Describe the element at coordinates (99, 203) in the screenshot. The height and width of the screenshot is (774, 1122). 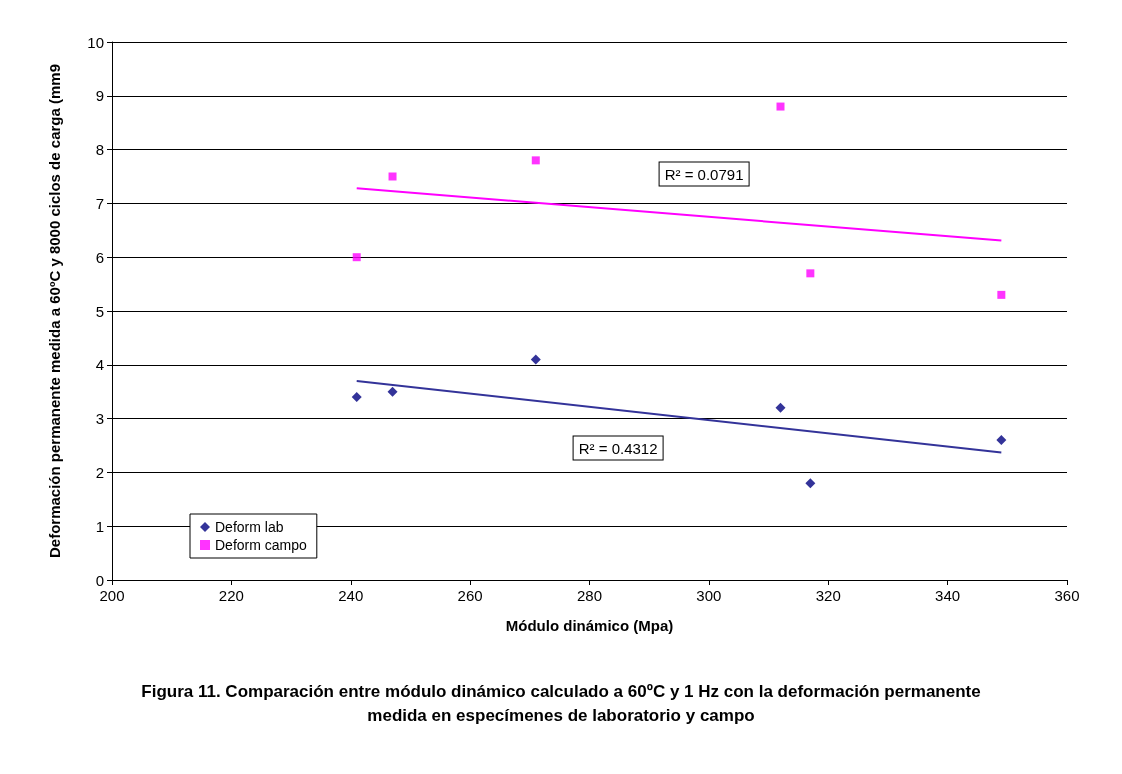
I see `y-tick-label: 7` at that location.